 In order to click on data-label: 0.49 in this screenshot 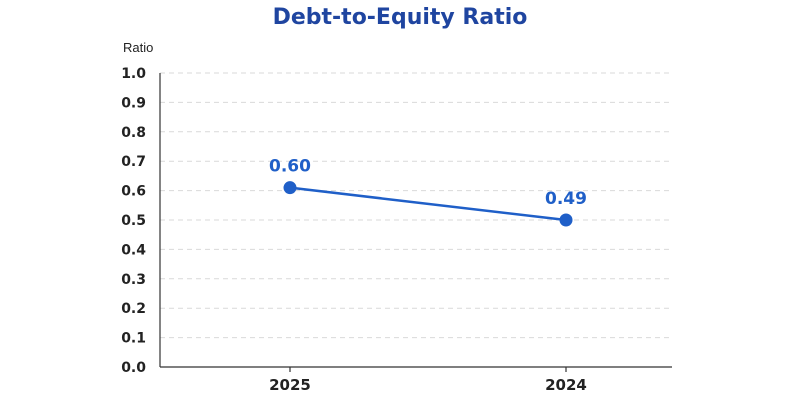, I will do `click(566, 199)`.